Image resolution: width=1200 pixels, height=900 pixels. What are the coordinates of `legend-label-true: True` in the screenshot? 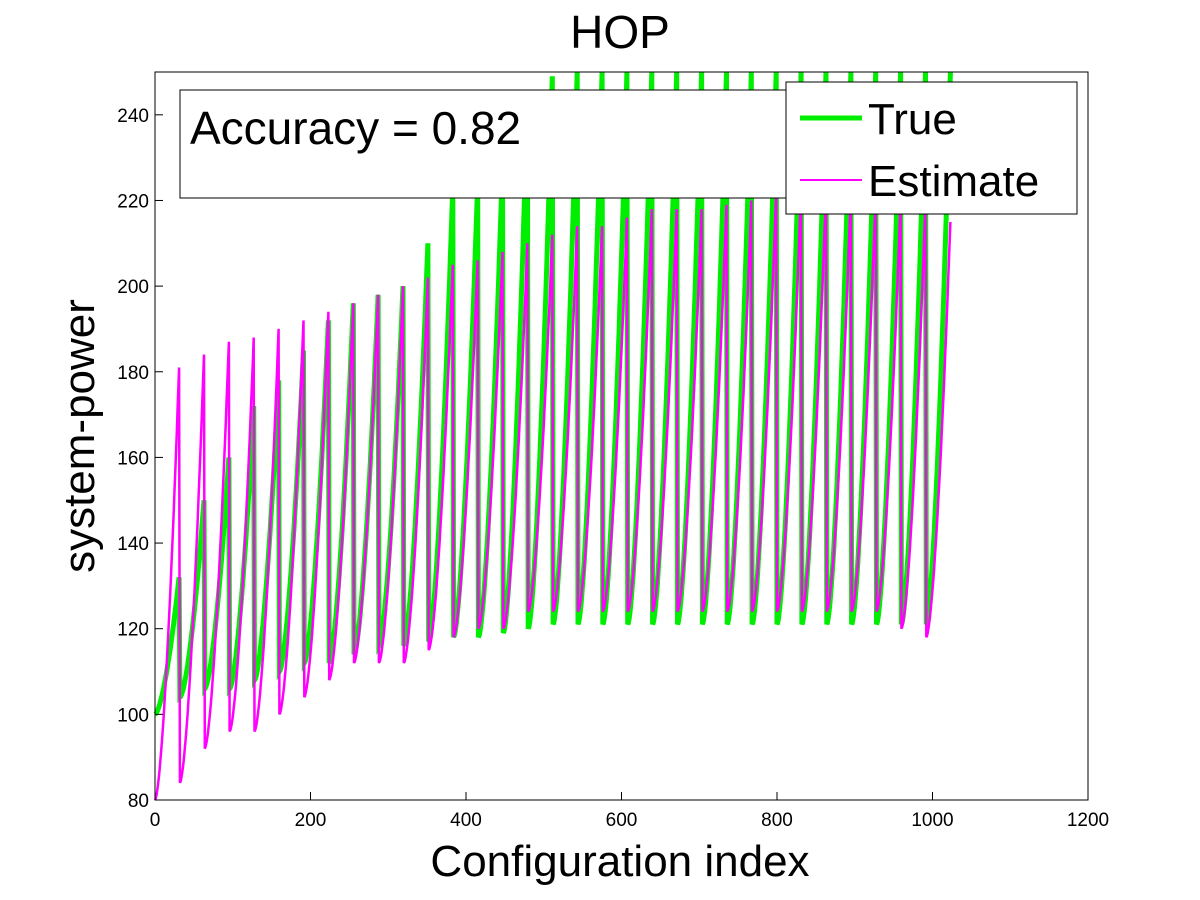 It's located at (912, 119).